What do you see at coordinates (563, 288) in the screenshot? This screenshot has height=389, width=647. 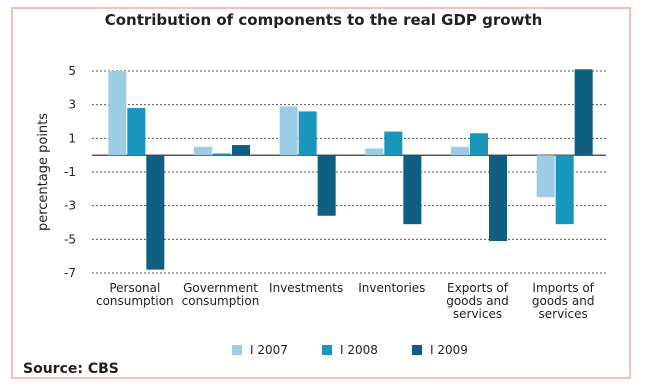 I see `category-label: Imports of` at bounding box center [563, 288].